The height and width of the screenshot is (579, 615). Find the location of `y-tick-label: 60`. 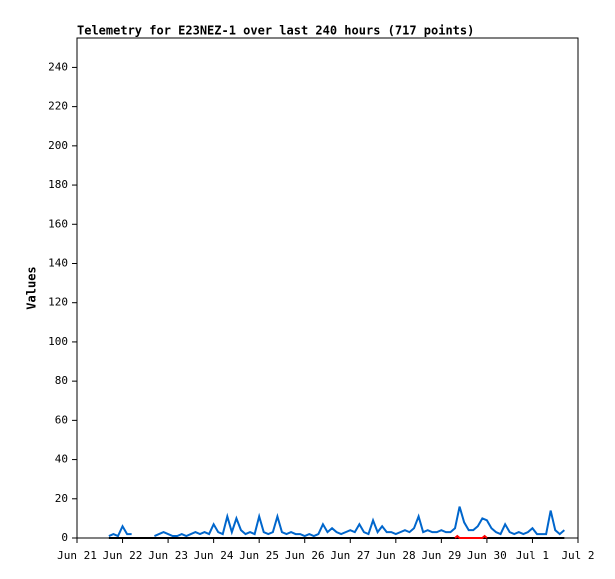

y-tick-label: 60 is located at coordinates (61, 419).